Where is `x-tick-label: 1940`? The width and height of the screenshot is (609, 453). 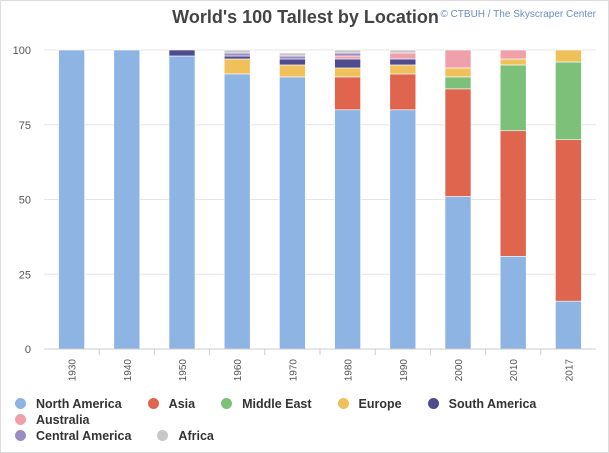 x-tick-label: 1940 is located at coordinates (128, 370).